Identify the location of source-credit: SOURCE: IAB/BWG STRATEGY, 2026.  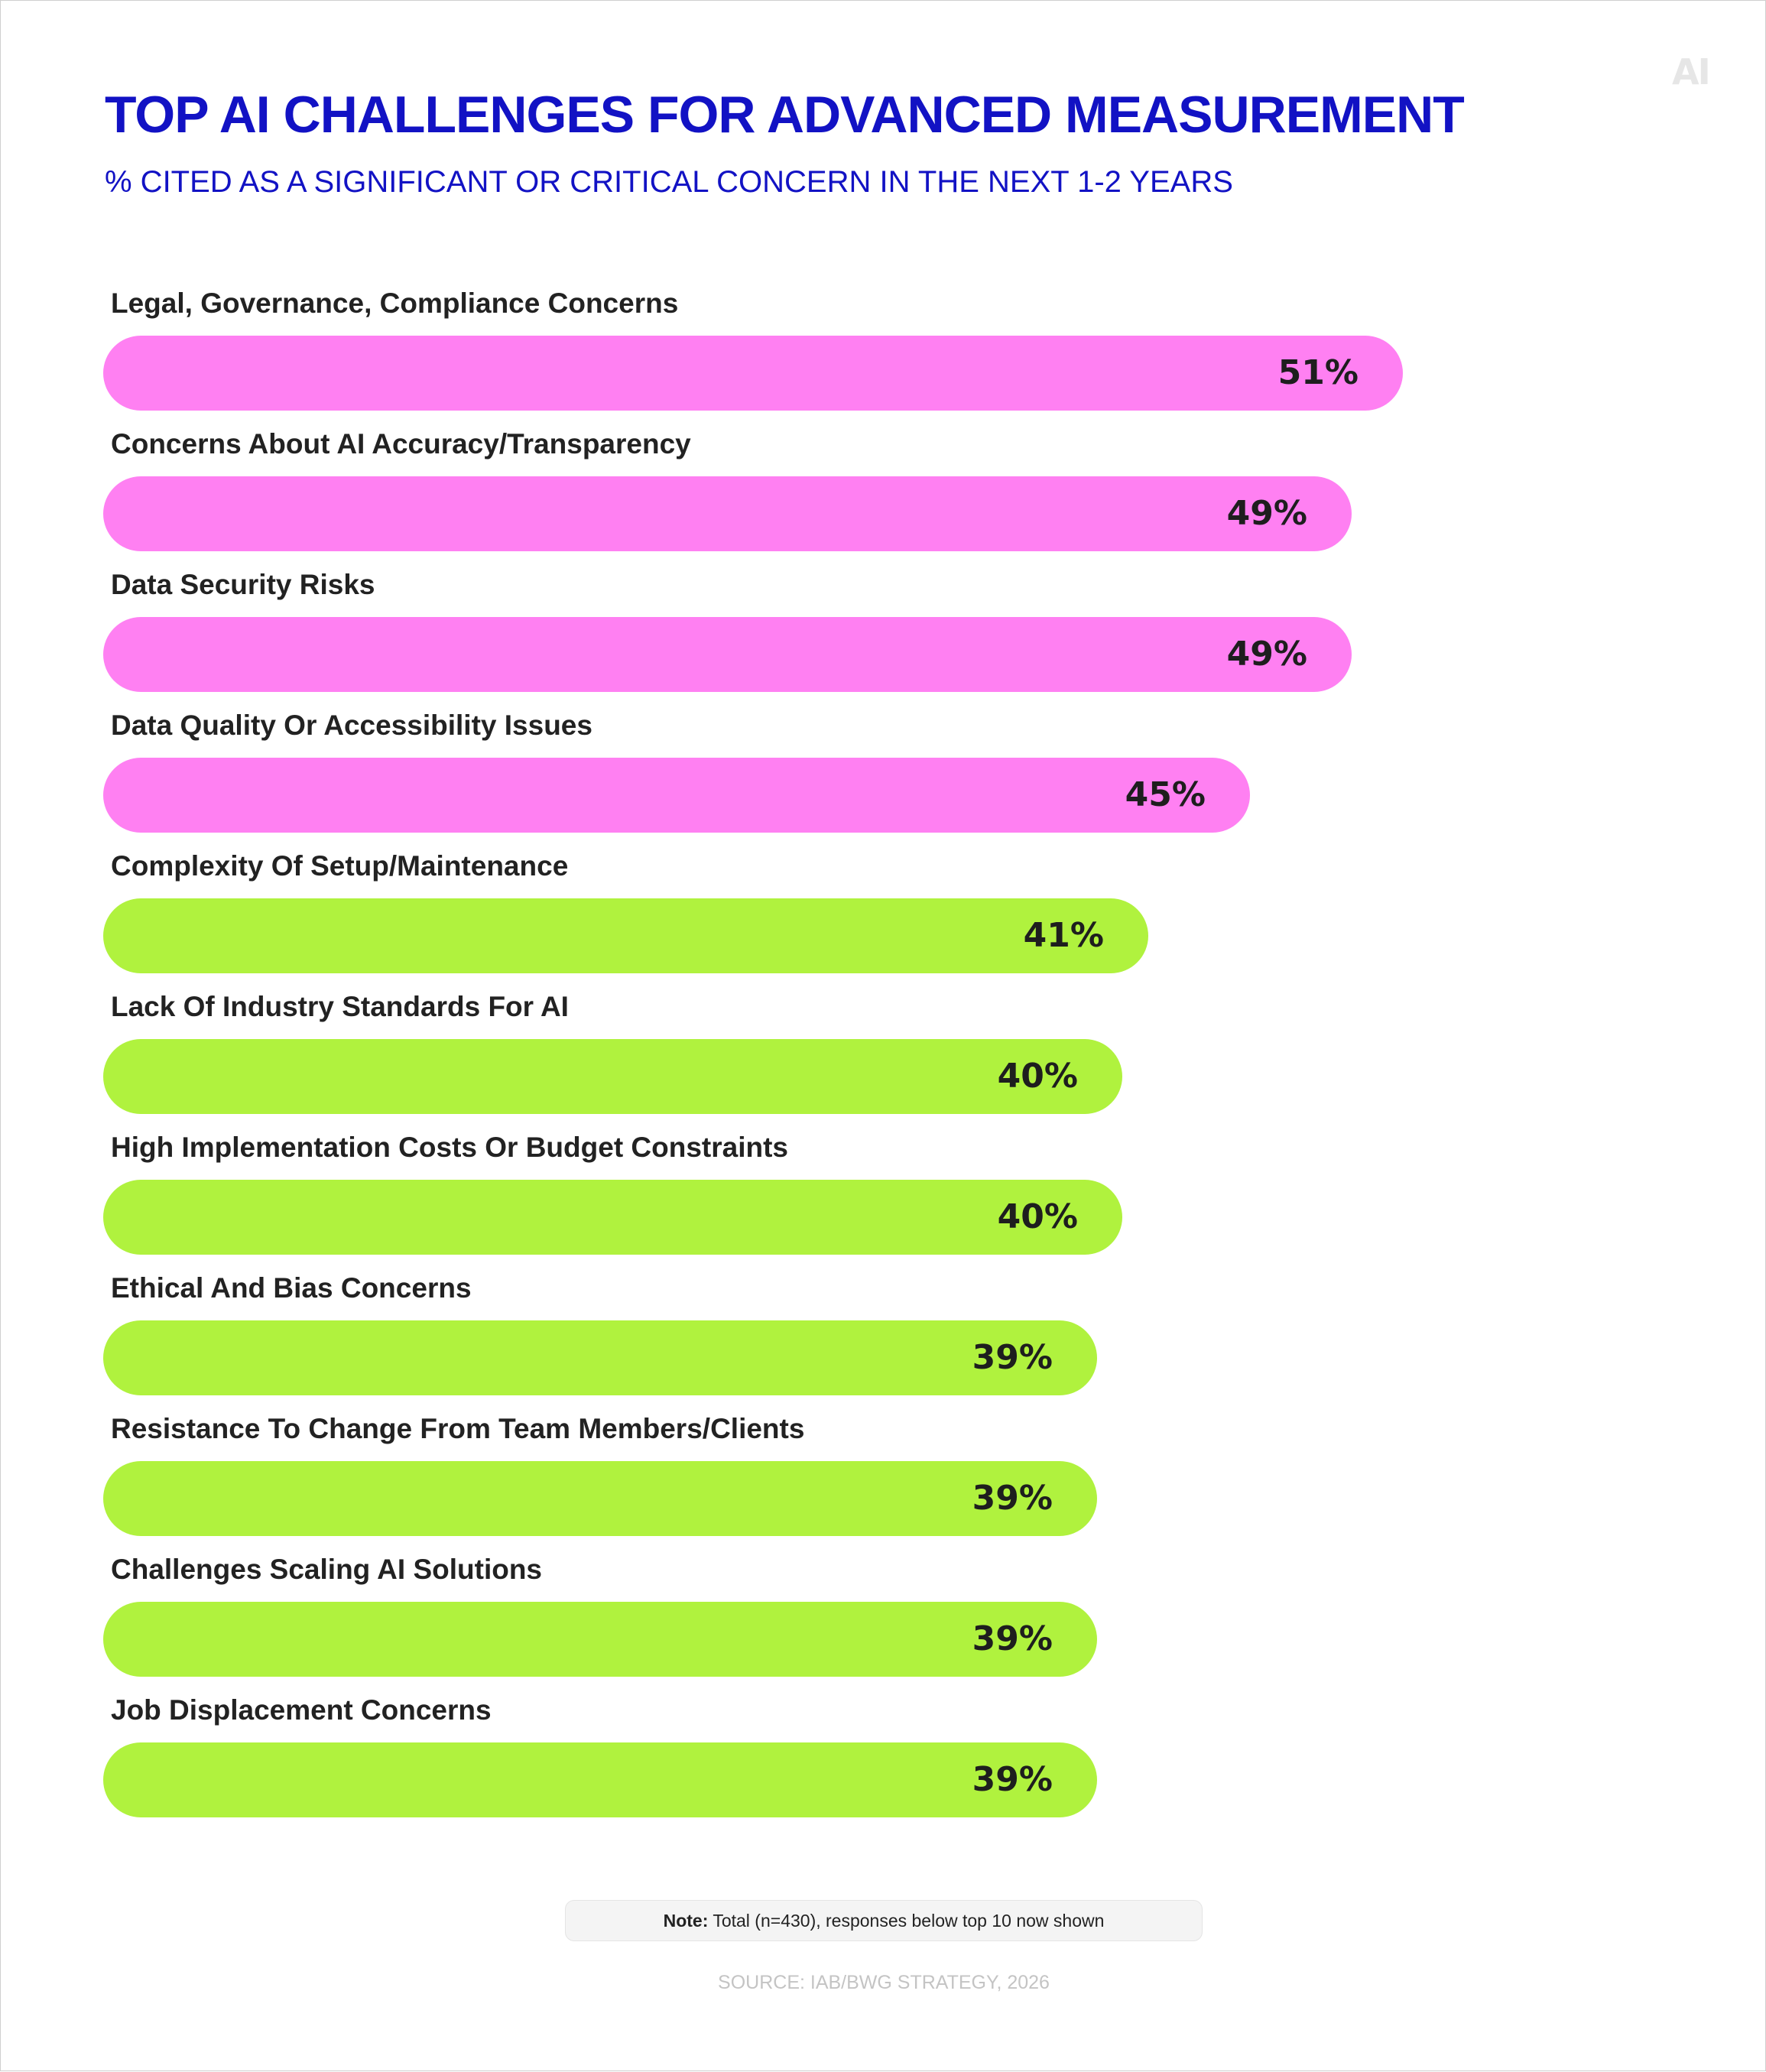
(884, 1983).